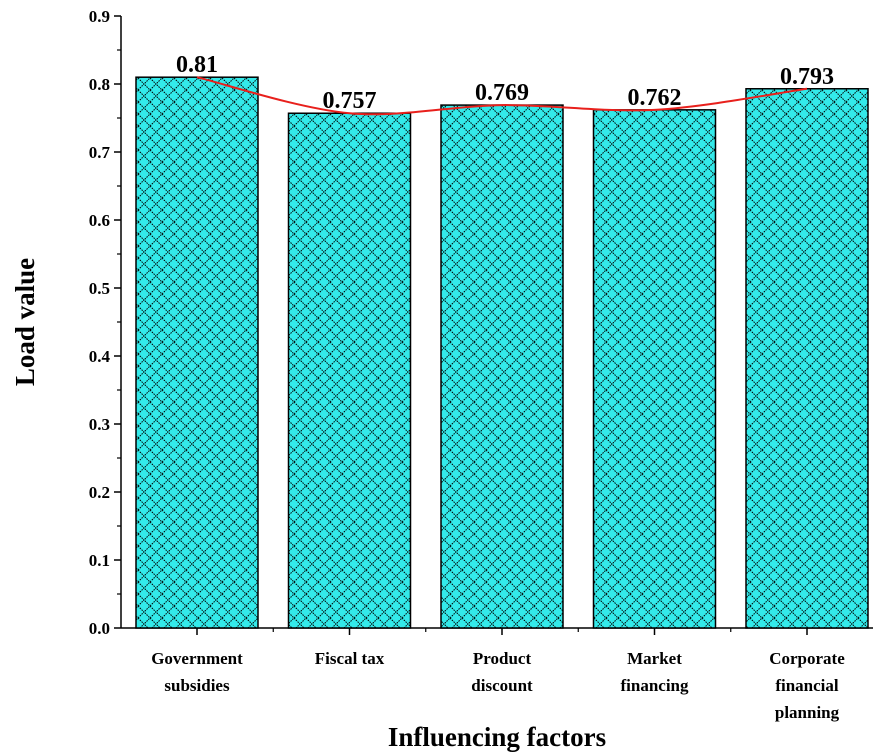  I want to click on y-tick-label: 0.0, so click(99, 628).